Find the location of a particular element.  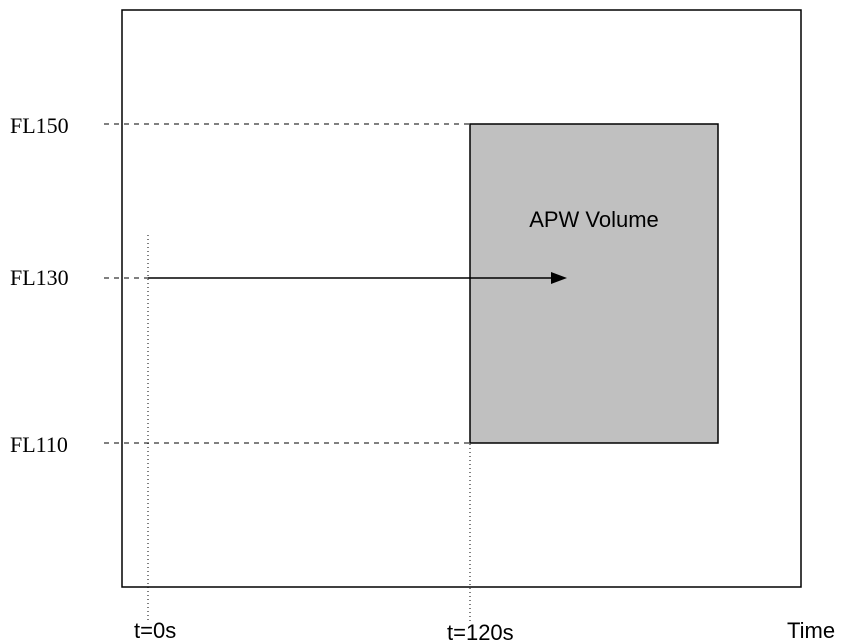

trajectory-arrowhead is located at coordinates (559, 278).